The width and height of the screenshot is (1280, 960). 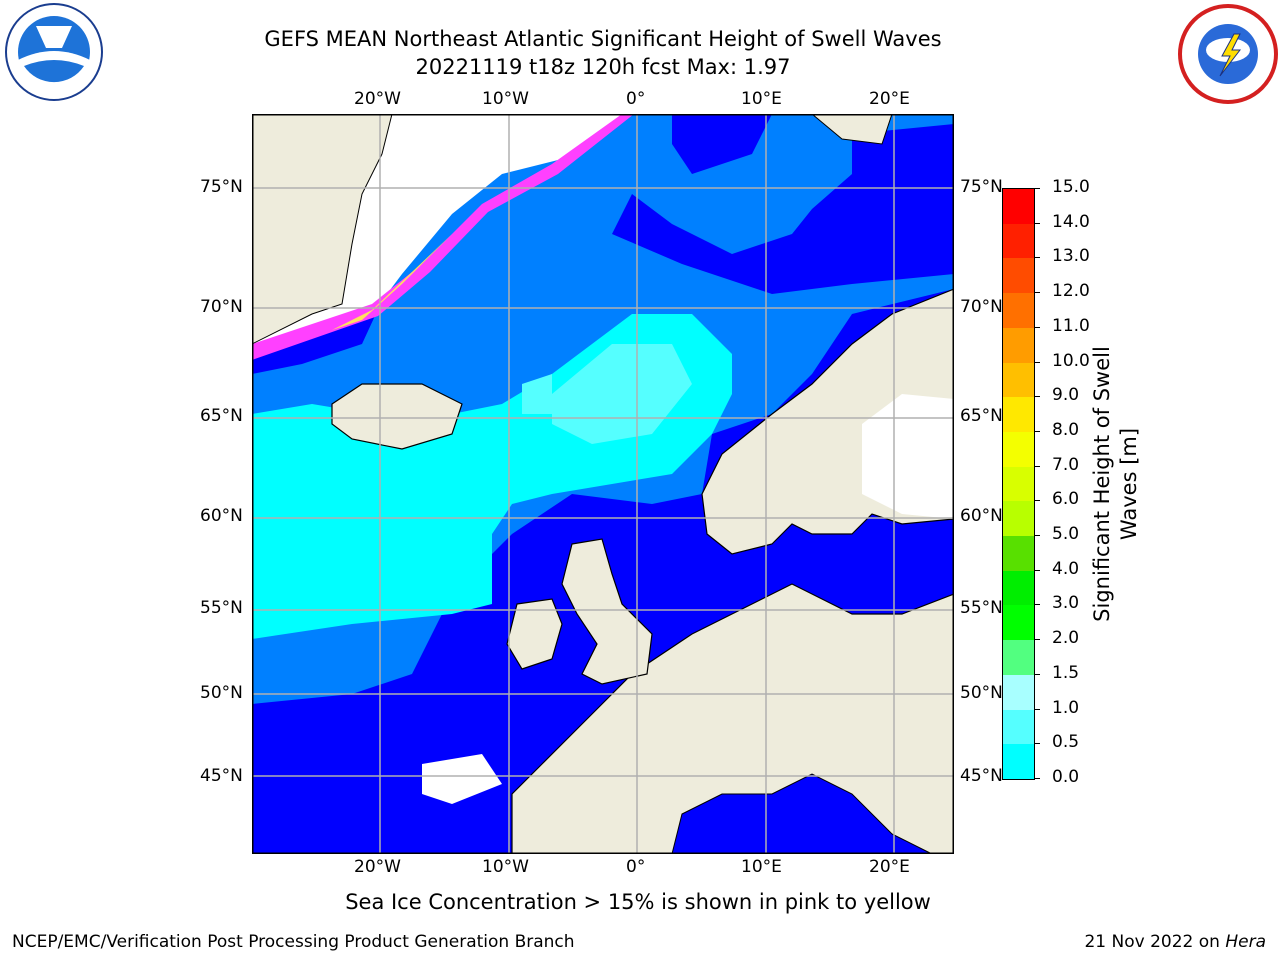 I want to click on colorbar-title: Significant Height of Swell Waves [m], so click(x=1115, y=484).